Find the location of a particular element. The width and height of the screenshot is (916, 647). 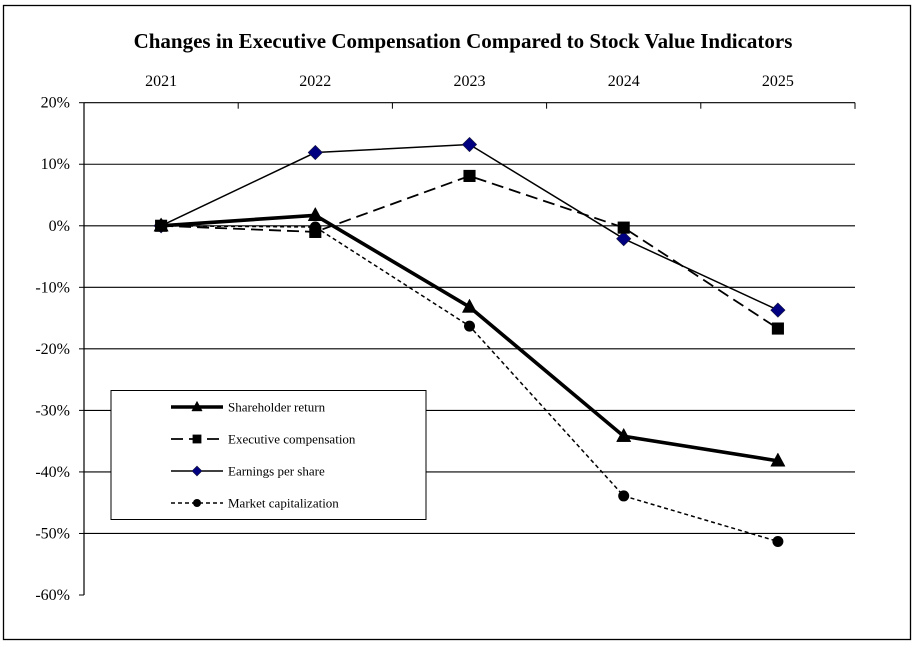

category-label: 2024 is located at coordinates (624, 81).